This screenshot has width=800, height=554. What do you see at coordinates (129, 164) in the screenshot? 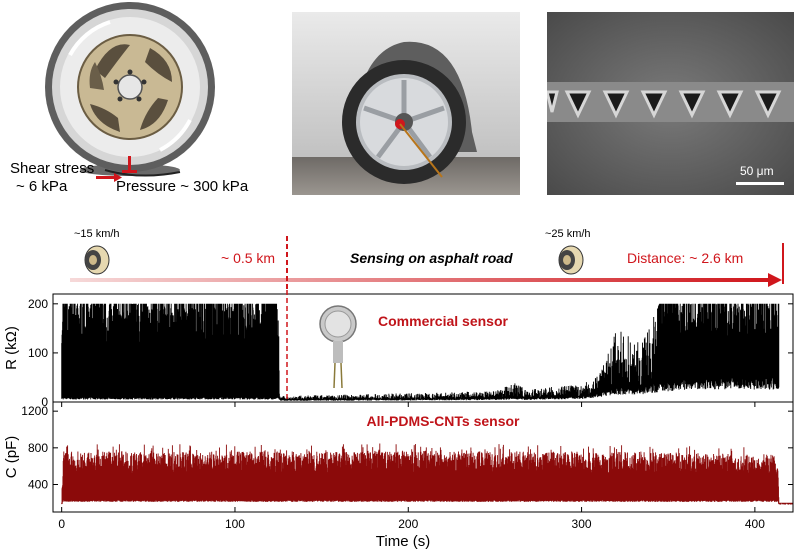
I see `pressure-arrow` at bounding box center [129, 164].